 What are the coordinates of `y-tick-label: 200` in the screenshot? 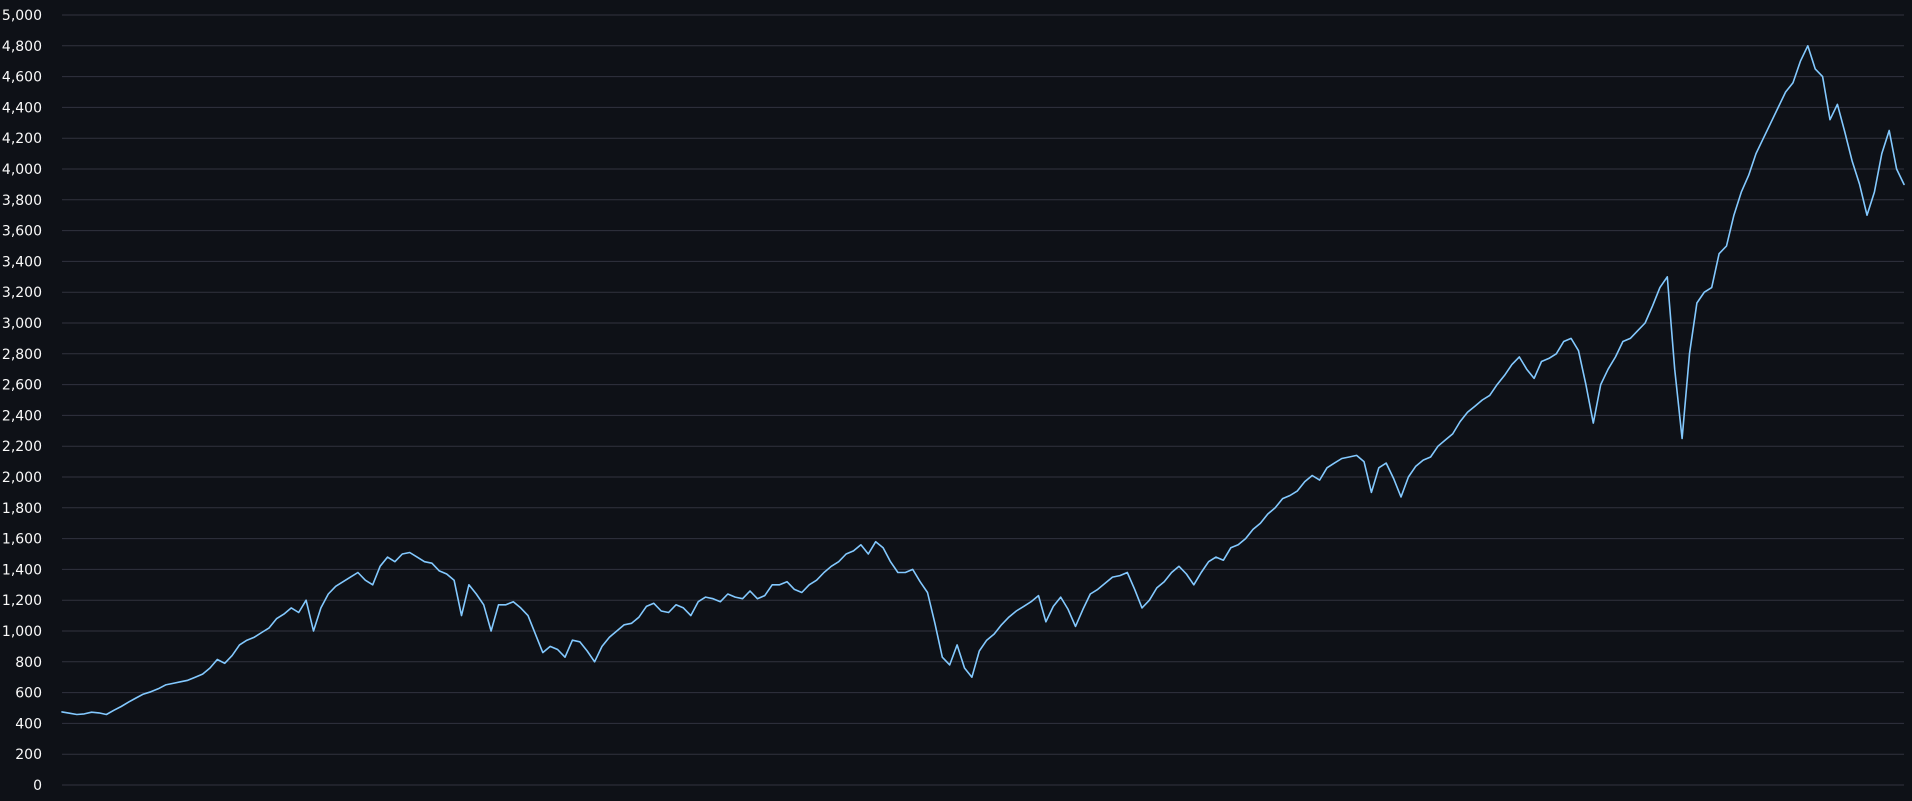 It's located at (28, 755).